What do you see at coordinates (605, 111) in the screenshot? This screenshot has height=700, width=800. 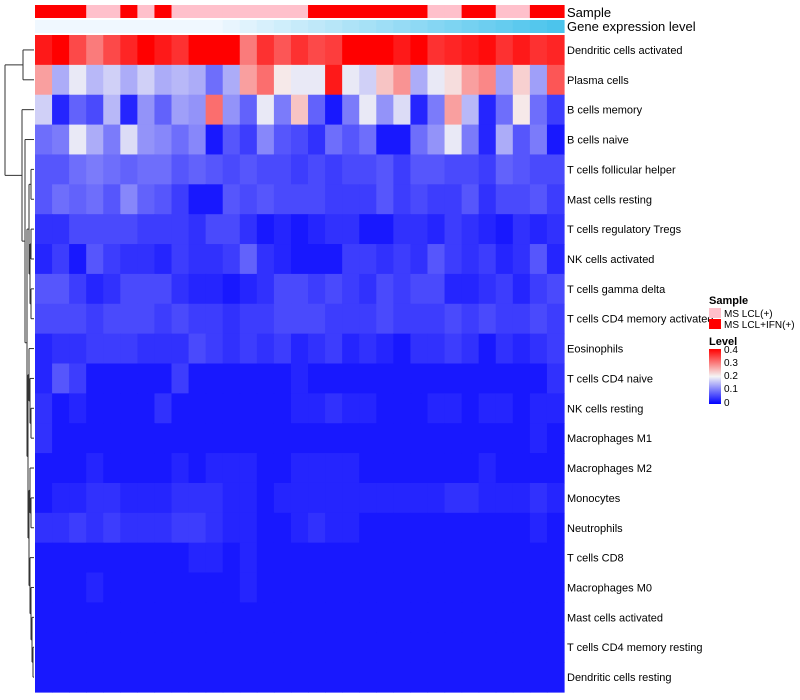 I see `row-label: B cells memory` at bounding box center [605, 111].